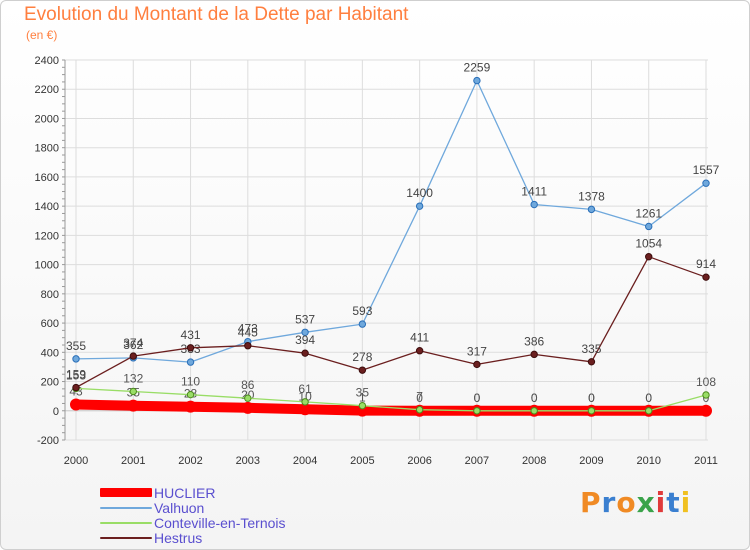  What do you see at coordinates (646, 502) in the screenshot?
I see `logo-letter: x` at bounding box center [646, 502].